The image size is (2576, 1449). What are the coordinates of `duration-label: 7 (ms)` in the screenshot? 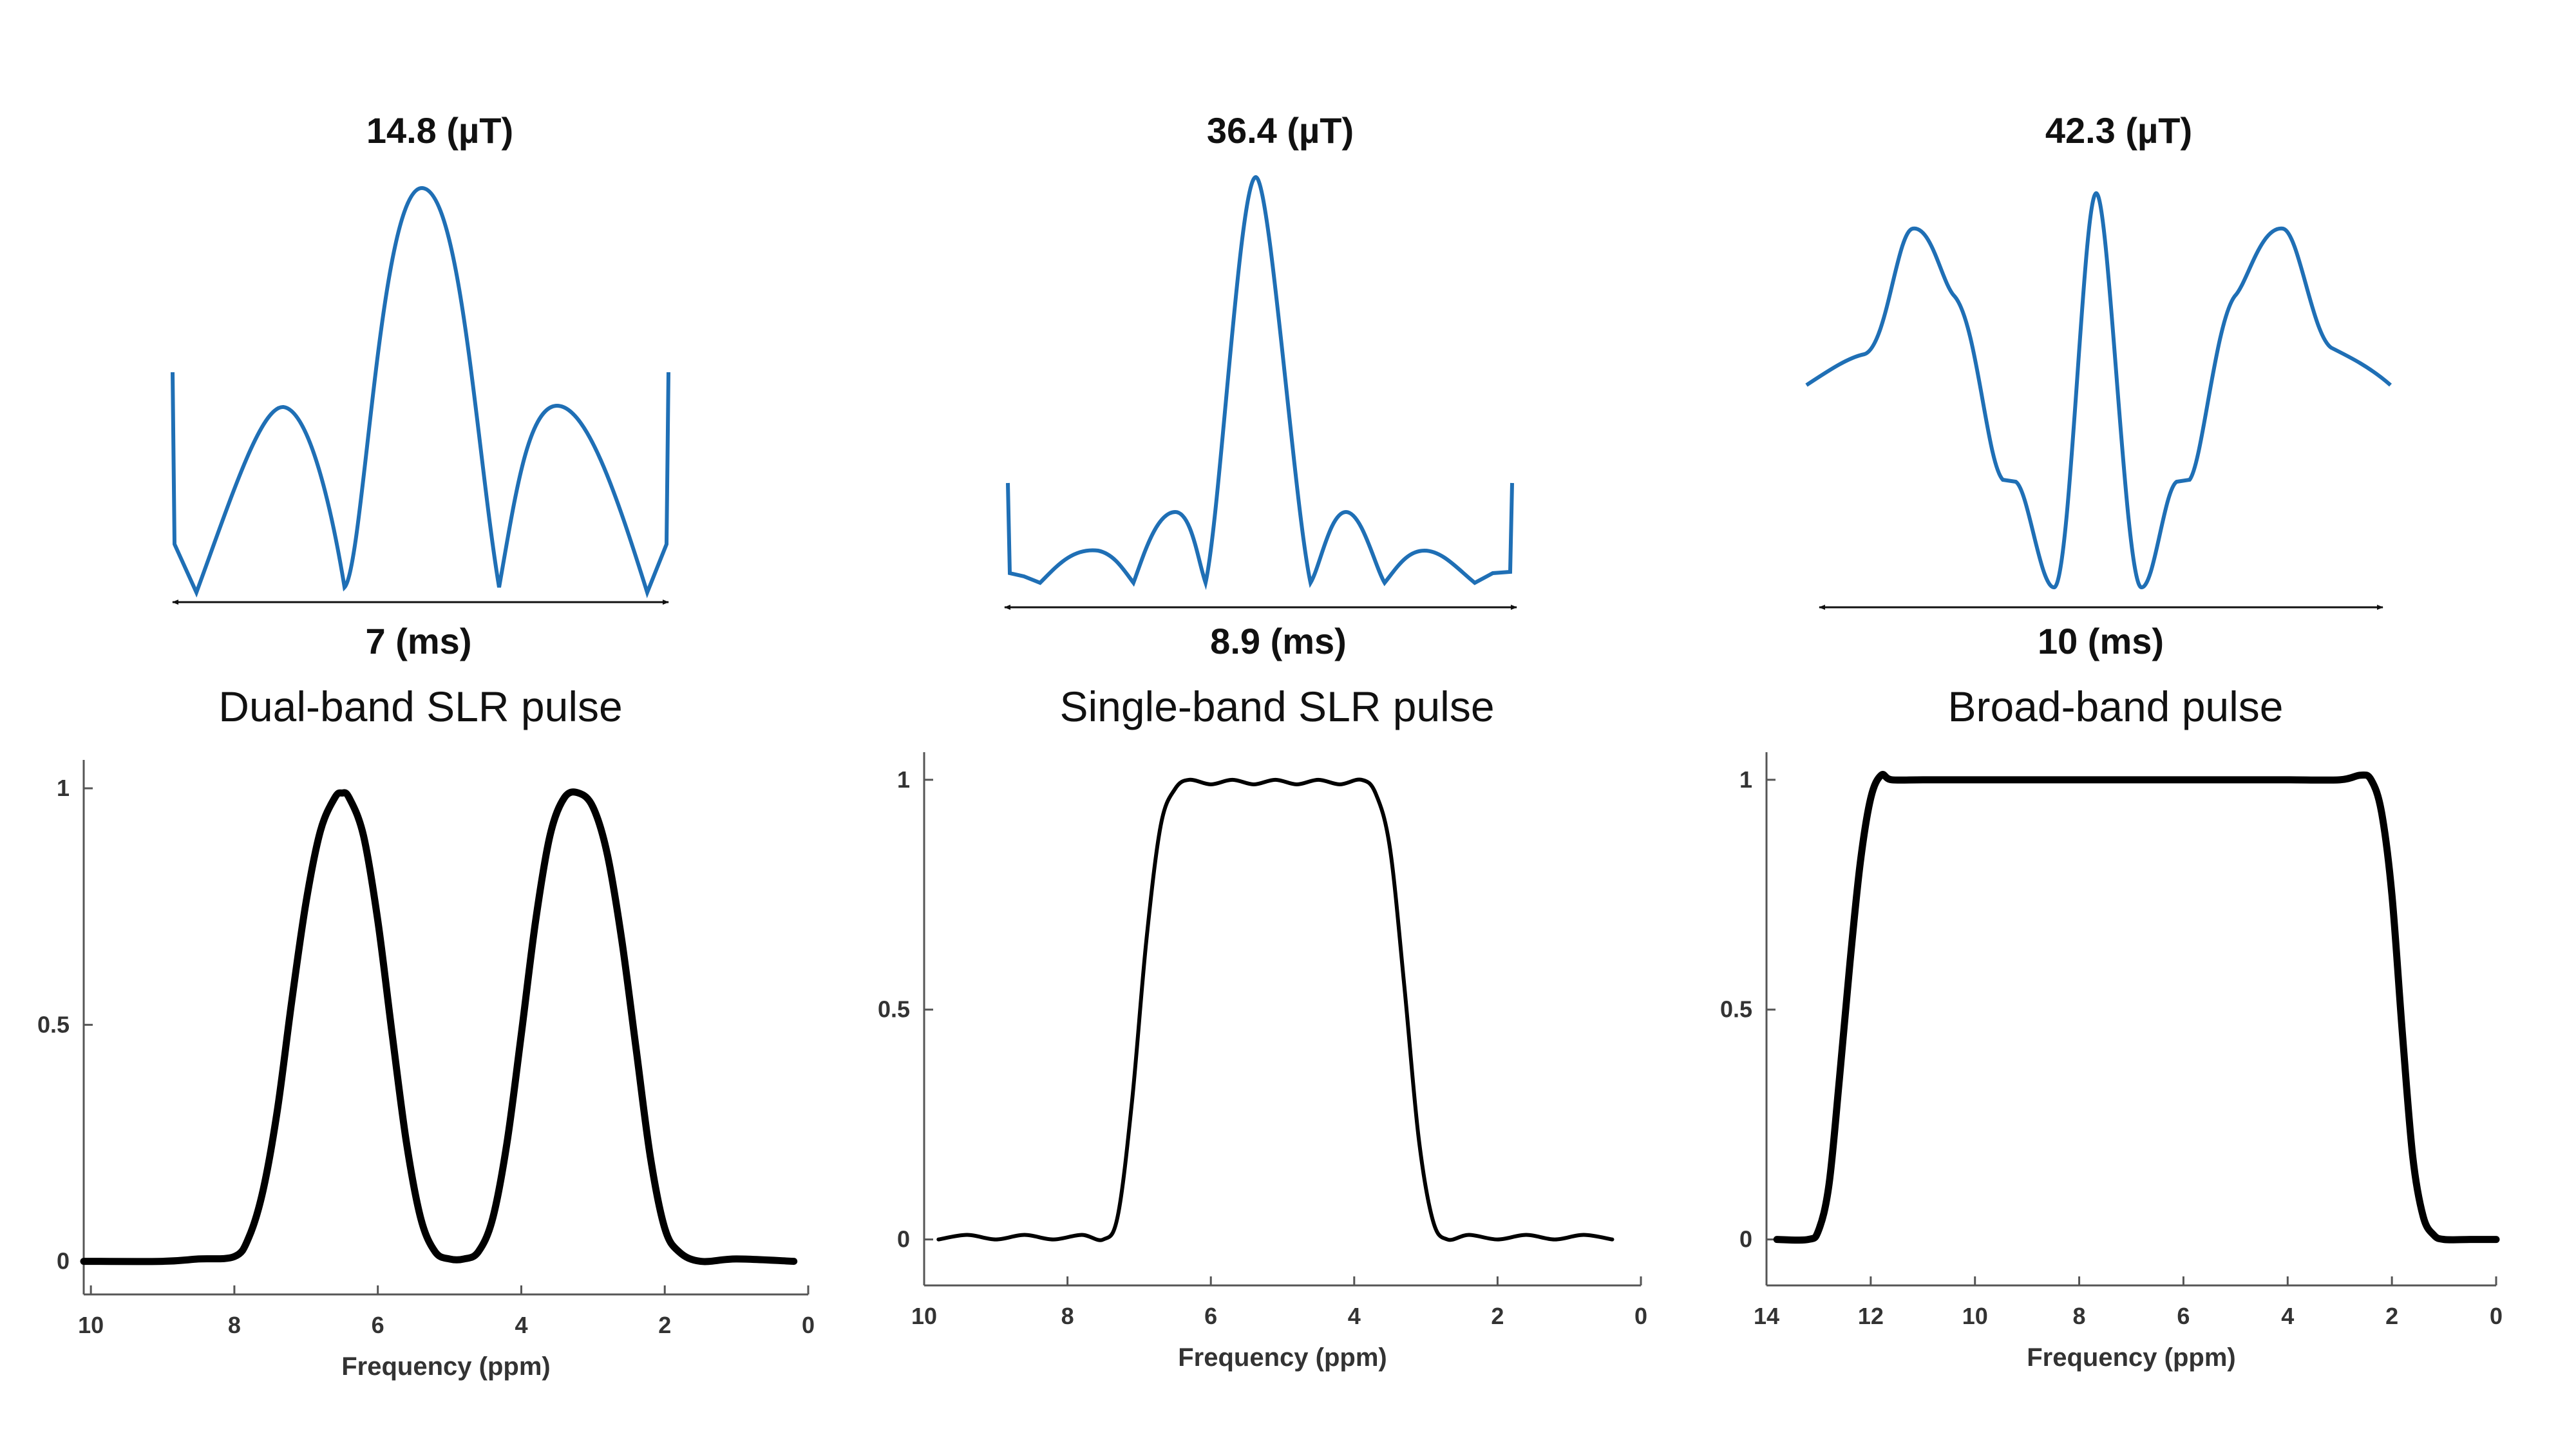 It's located at (419, 641).